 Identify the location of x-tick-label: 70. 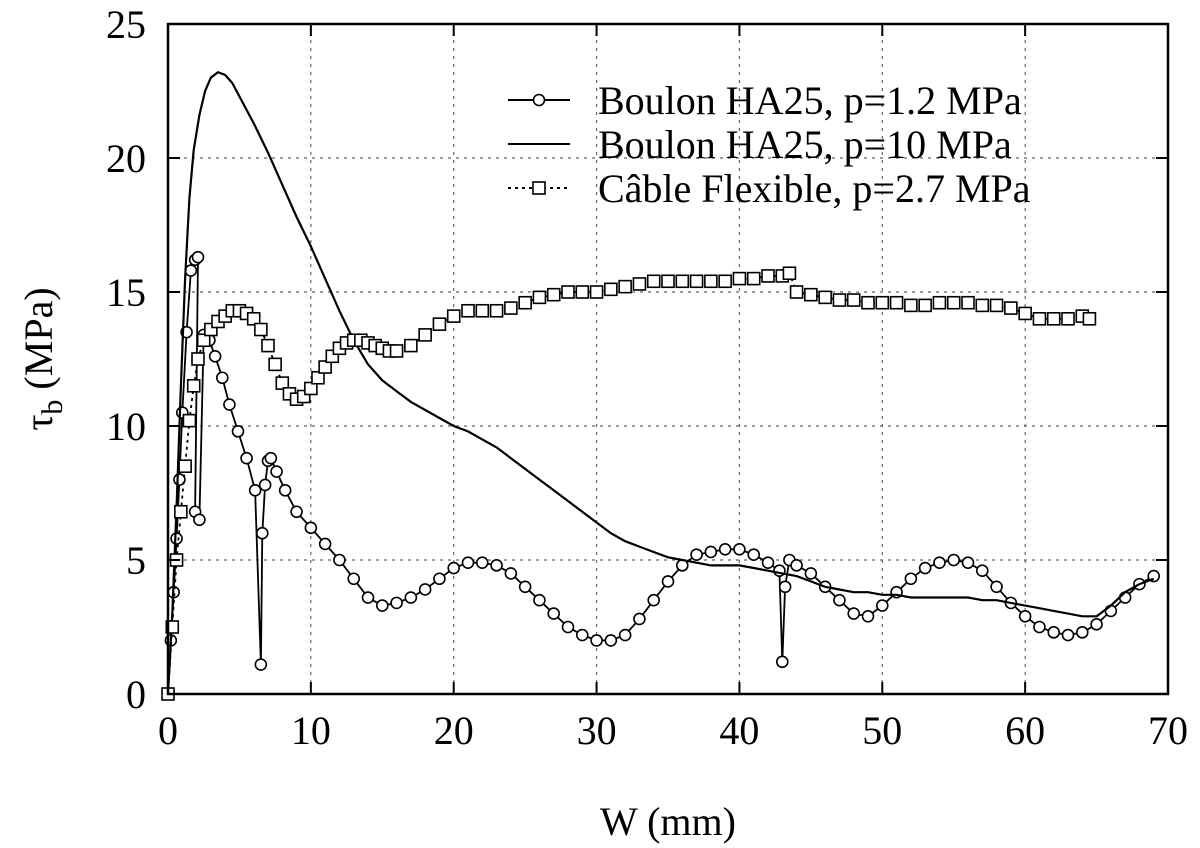
(1168, 730).